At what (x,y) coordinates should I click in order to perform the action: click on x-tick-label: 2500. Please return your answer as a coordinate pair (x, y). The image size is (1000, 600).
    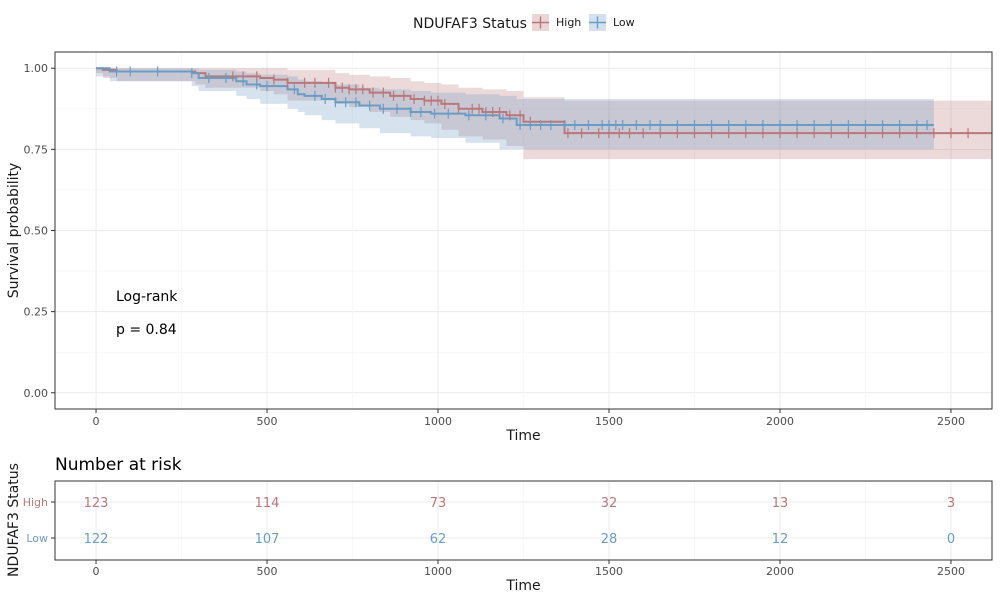
    Looking at the image, I should click on (951, 421).